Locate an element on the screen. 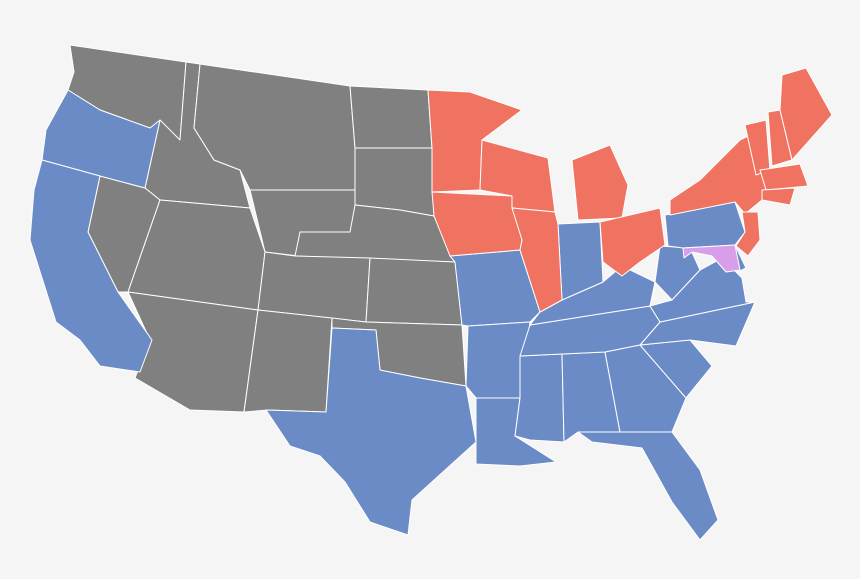 This screenshot has height=579, width=860. state-nj is located at coordinates (748, 234).